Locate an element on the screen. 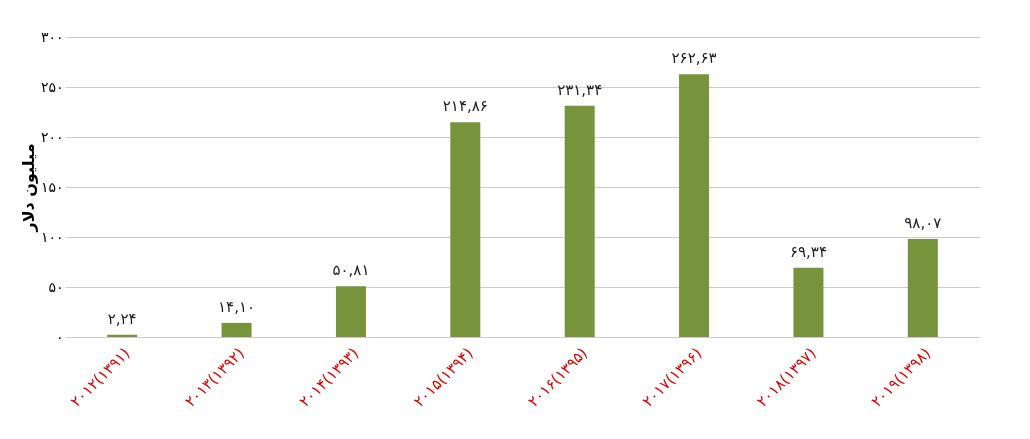 The width and height of the screenshot is (1030, 439). x-tick-label: ۲۰۱۹(۱۳۹۸) is located at coordinates (901, 377).